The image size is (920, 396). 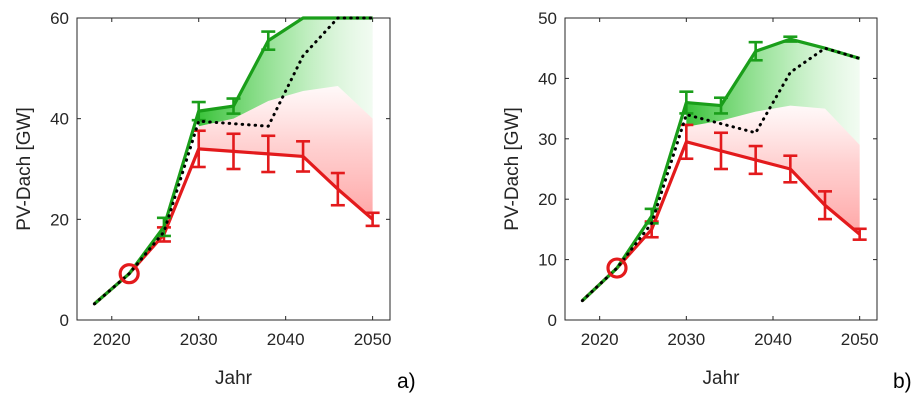 What do you see at coordinates (772, 170) in the screenshot?
I see `chart-b-red-band` at bounding box center [772, 170].